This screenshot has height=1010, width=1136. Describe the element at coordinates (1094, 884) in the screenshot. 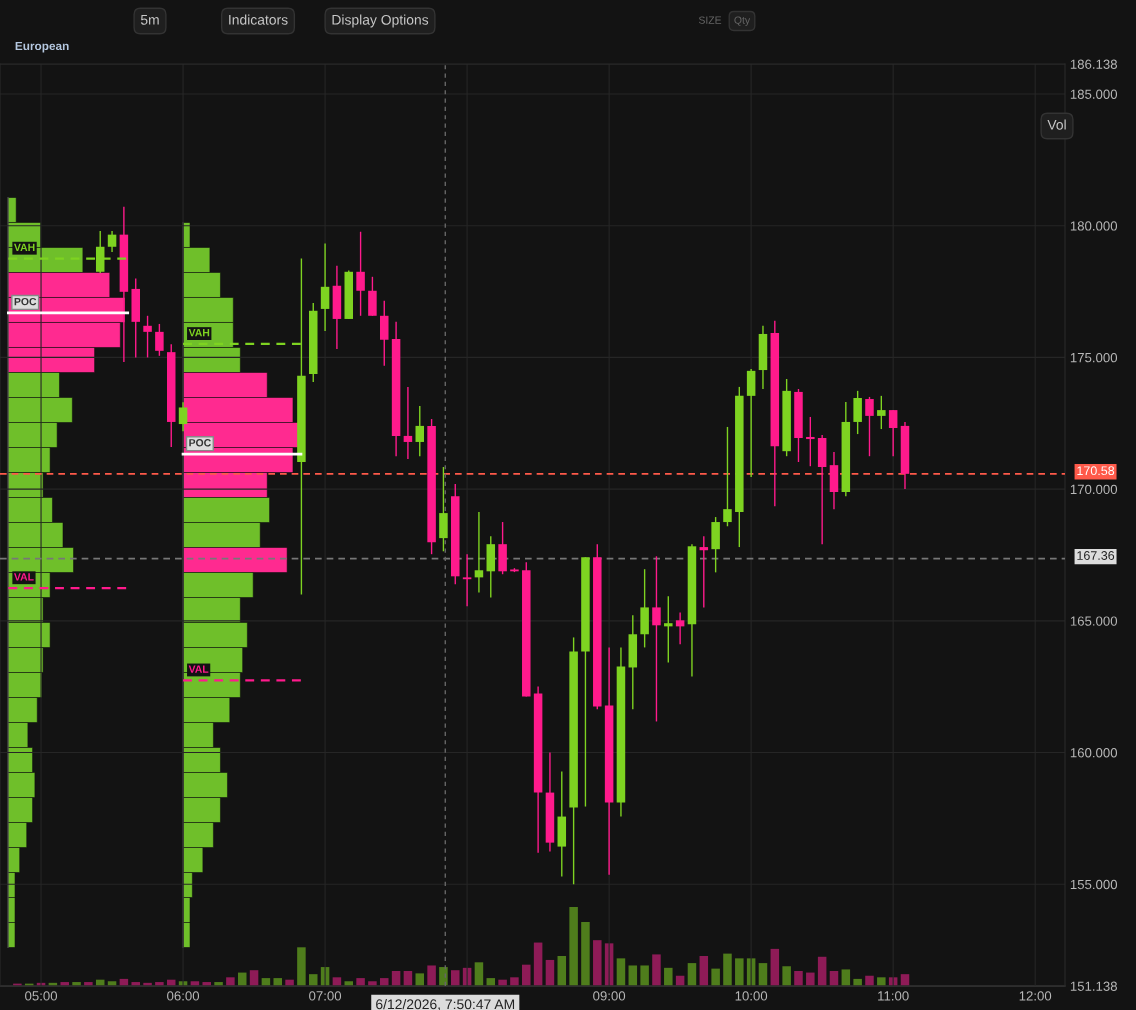

I see `y-tick-label: 155.000` at that location.